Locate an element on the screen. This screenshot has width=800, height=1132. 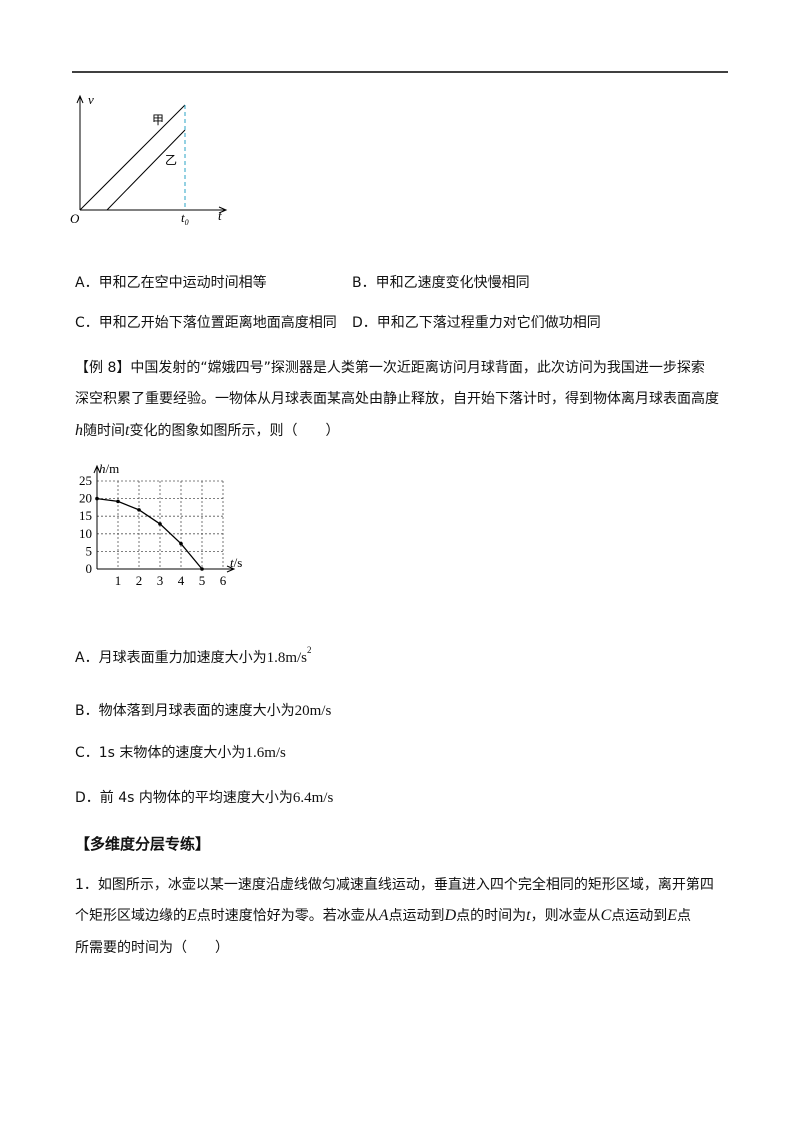
text-run: A is located at coordinates (383, 915).